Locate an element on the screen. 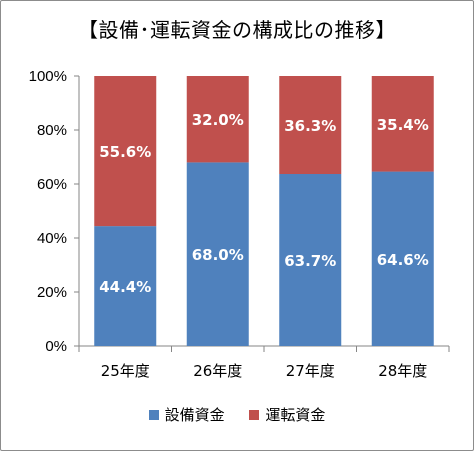 The image size is (474, 451). x-tick-label: 25年度 is located at coordinates (125, 371).